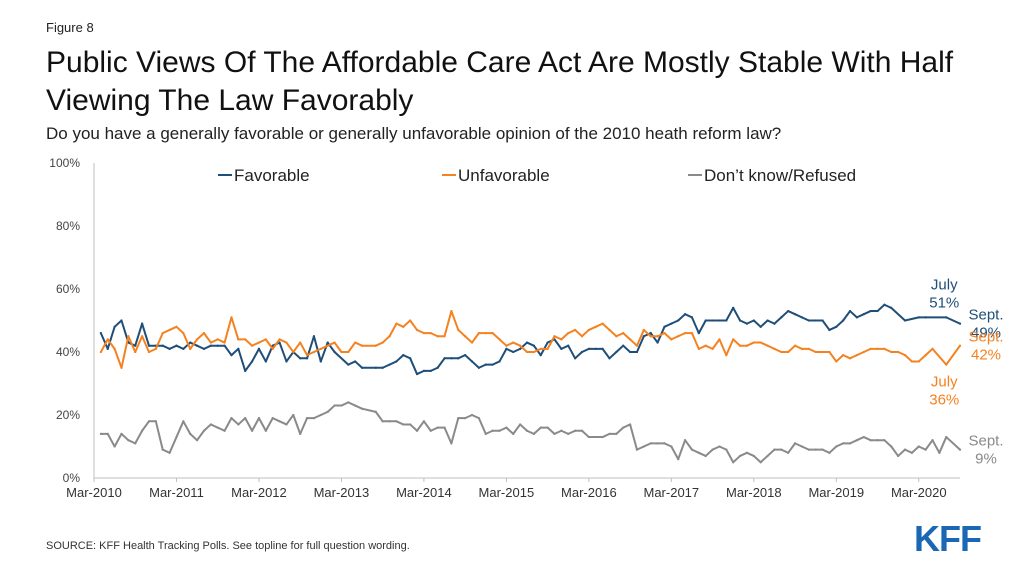 Image resolution: width=1024 pixels, height=576 pixels. What do you see at coordinates (176, 492) in the screenshot?
I see `x-tick-label: Mar-2011` at bounding box center [176, 492].